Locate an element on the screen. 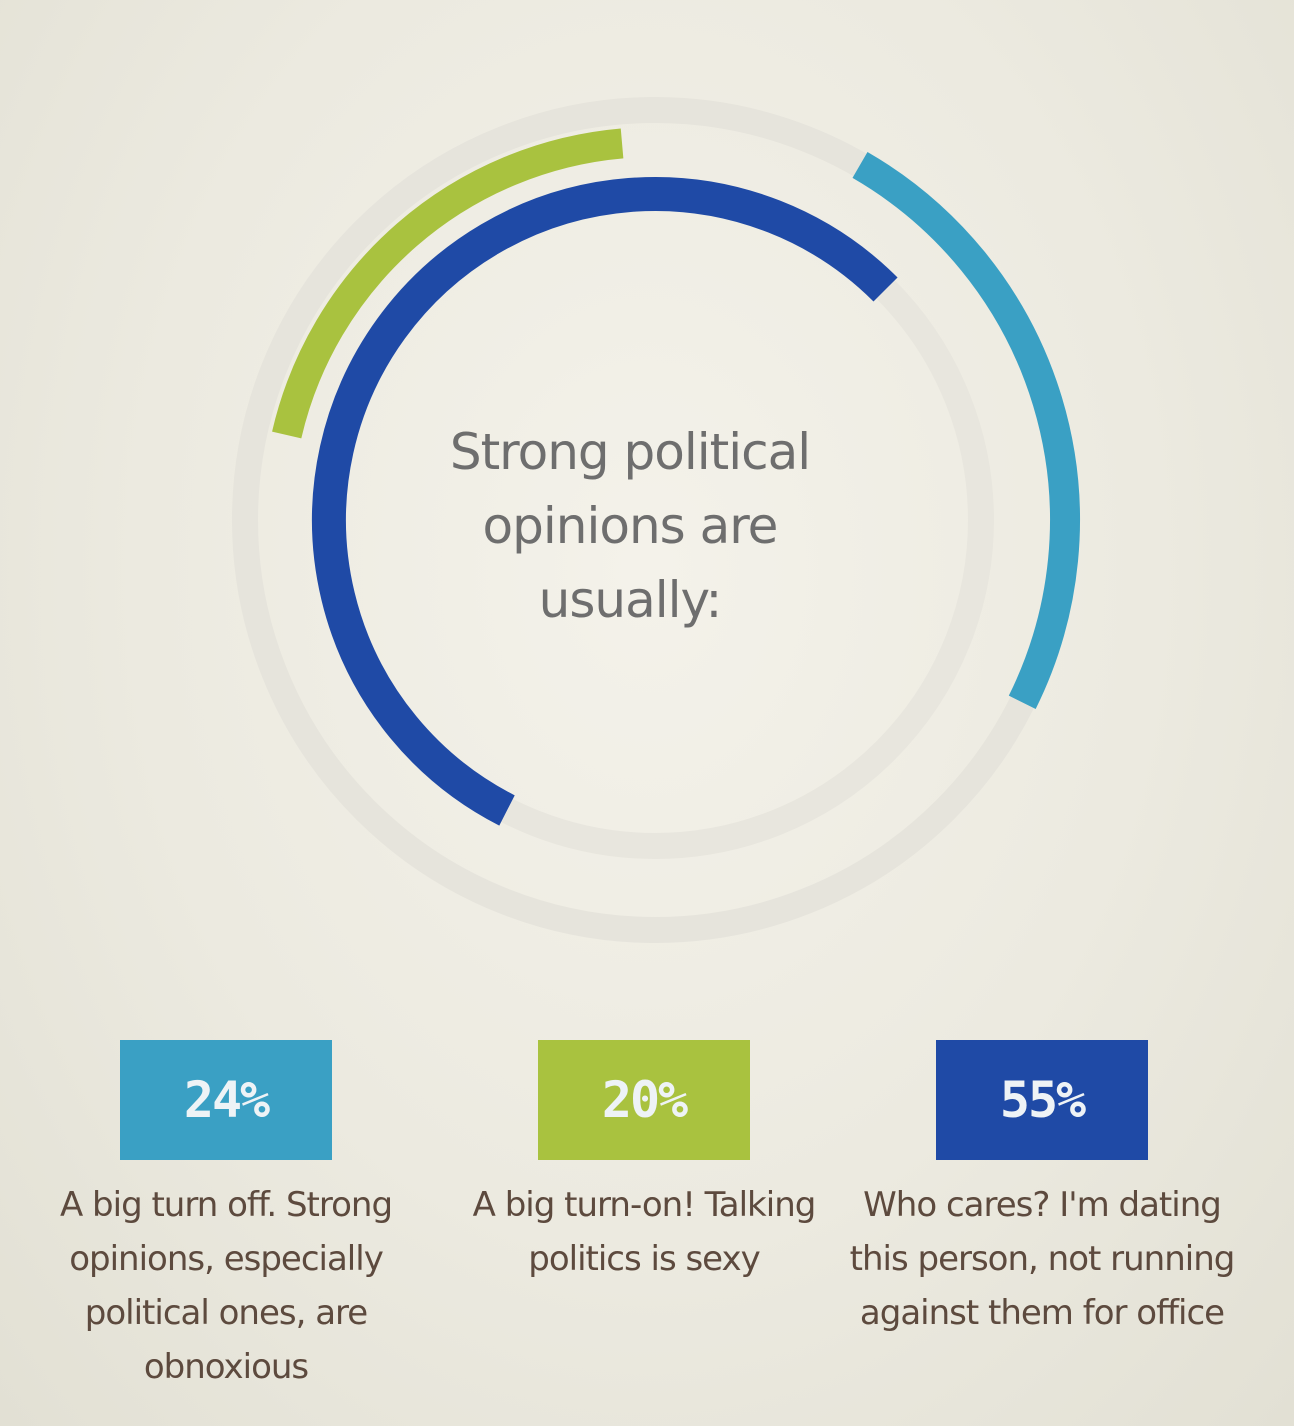 The width and height of the screenshot is (1294, 1426). legend-value-who-cares: 55% is located at coordinates (1042, 1100).